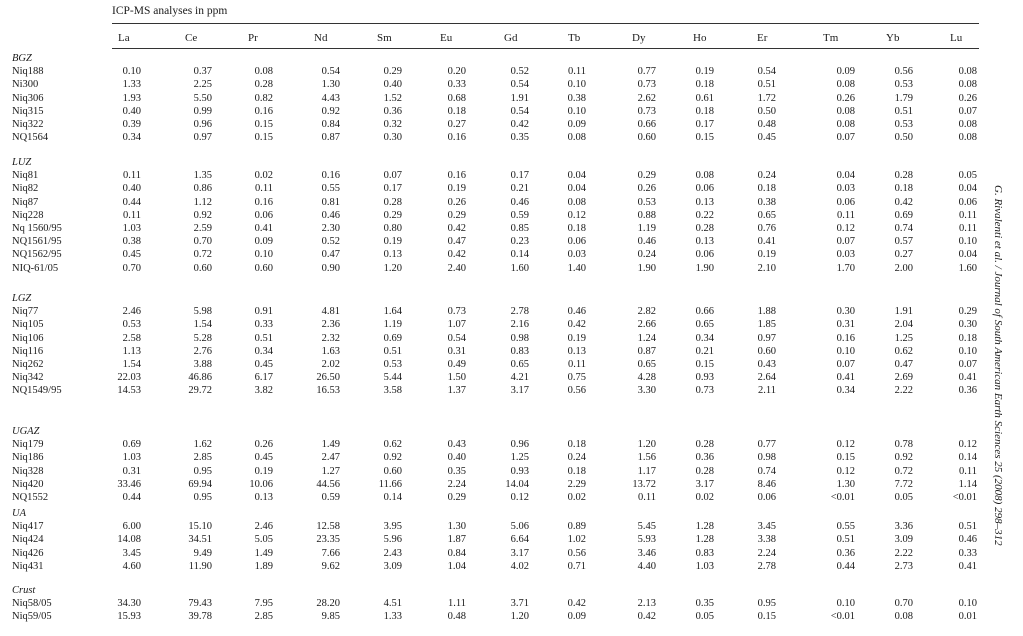 The width and height of the screenshot is (1023, 636). I want to click on cell-pr: 0.10, so click(263, 255).